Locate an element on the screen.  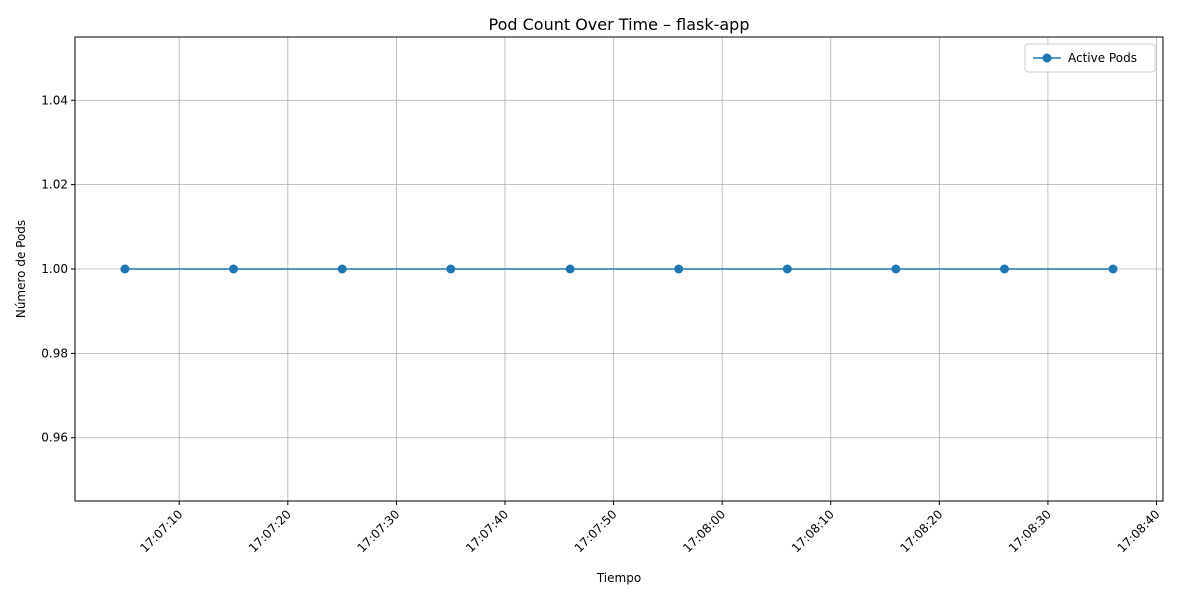
y-tick-label: 1.04 is located at coordinates (54, 100).